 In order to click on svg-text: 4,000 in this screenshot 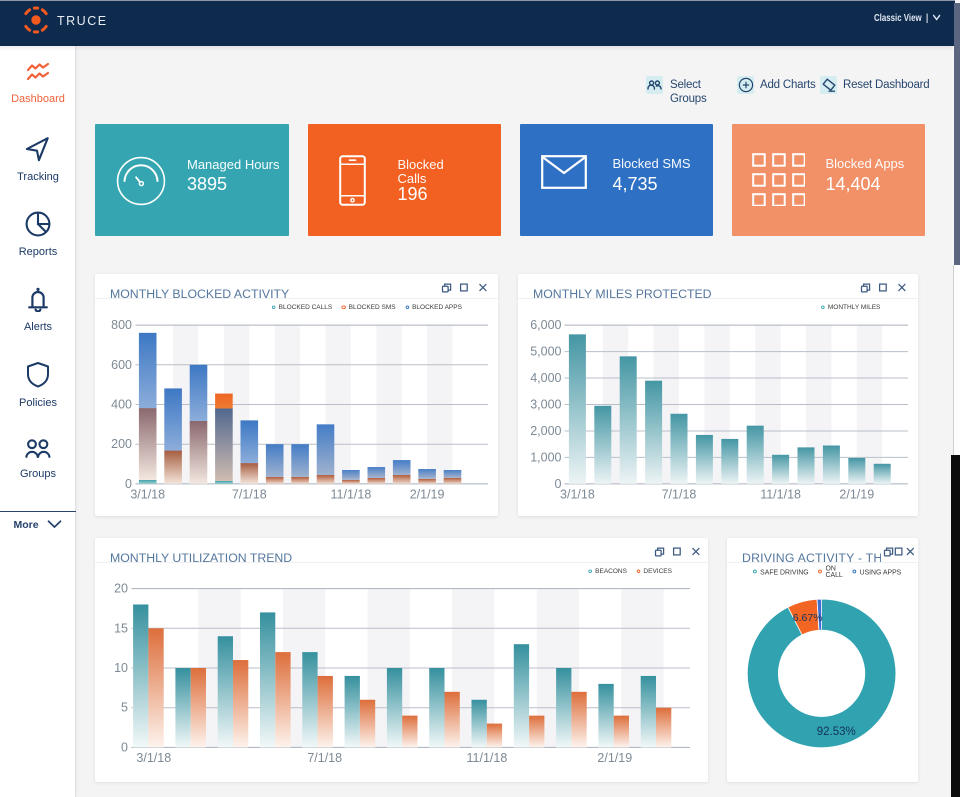, I will do `click(545, 378)`.